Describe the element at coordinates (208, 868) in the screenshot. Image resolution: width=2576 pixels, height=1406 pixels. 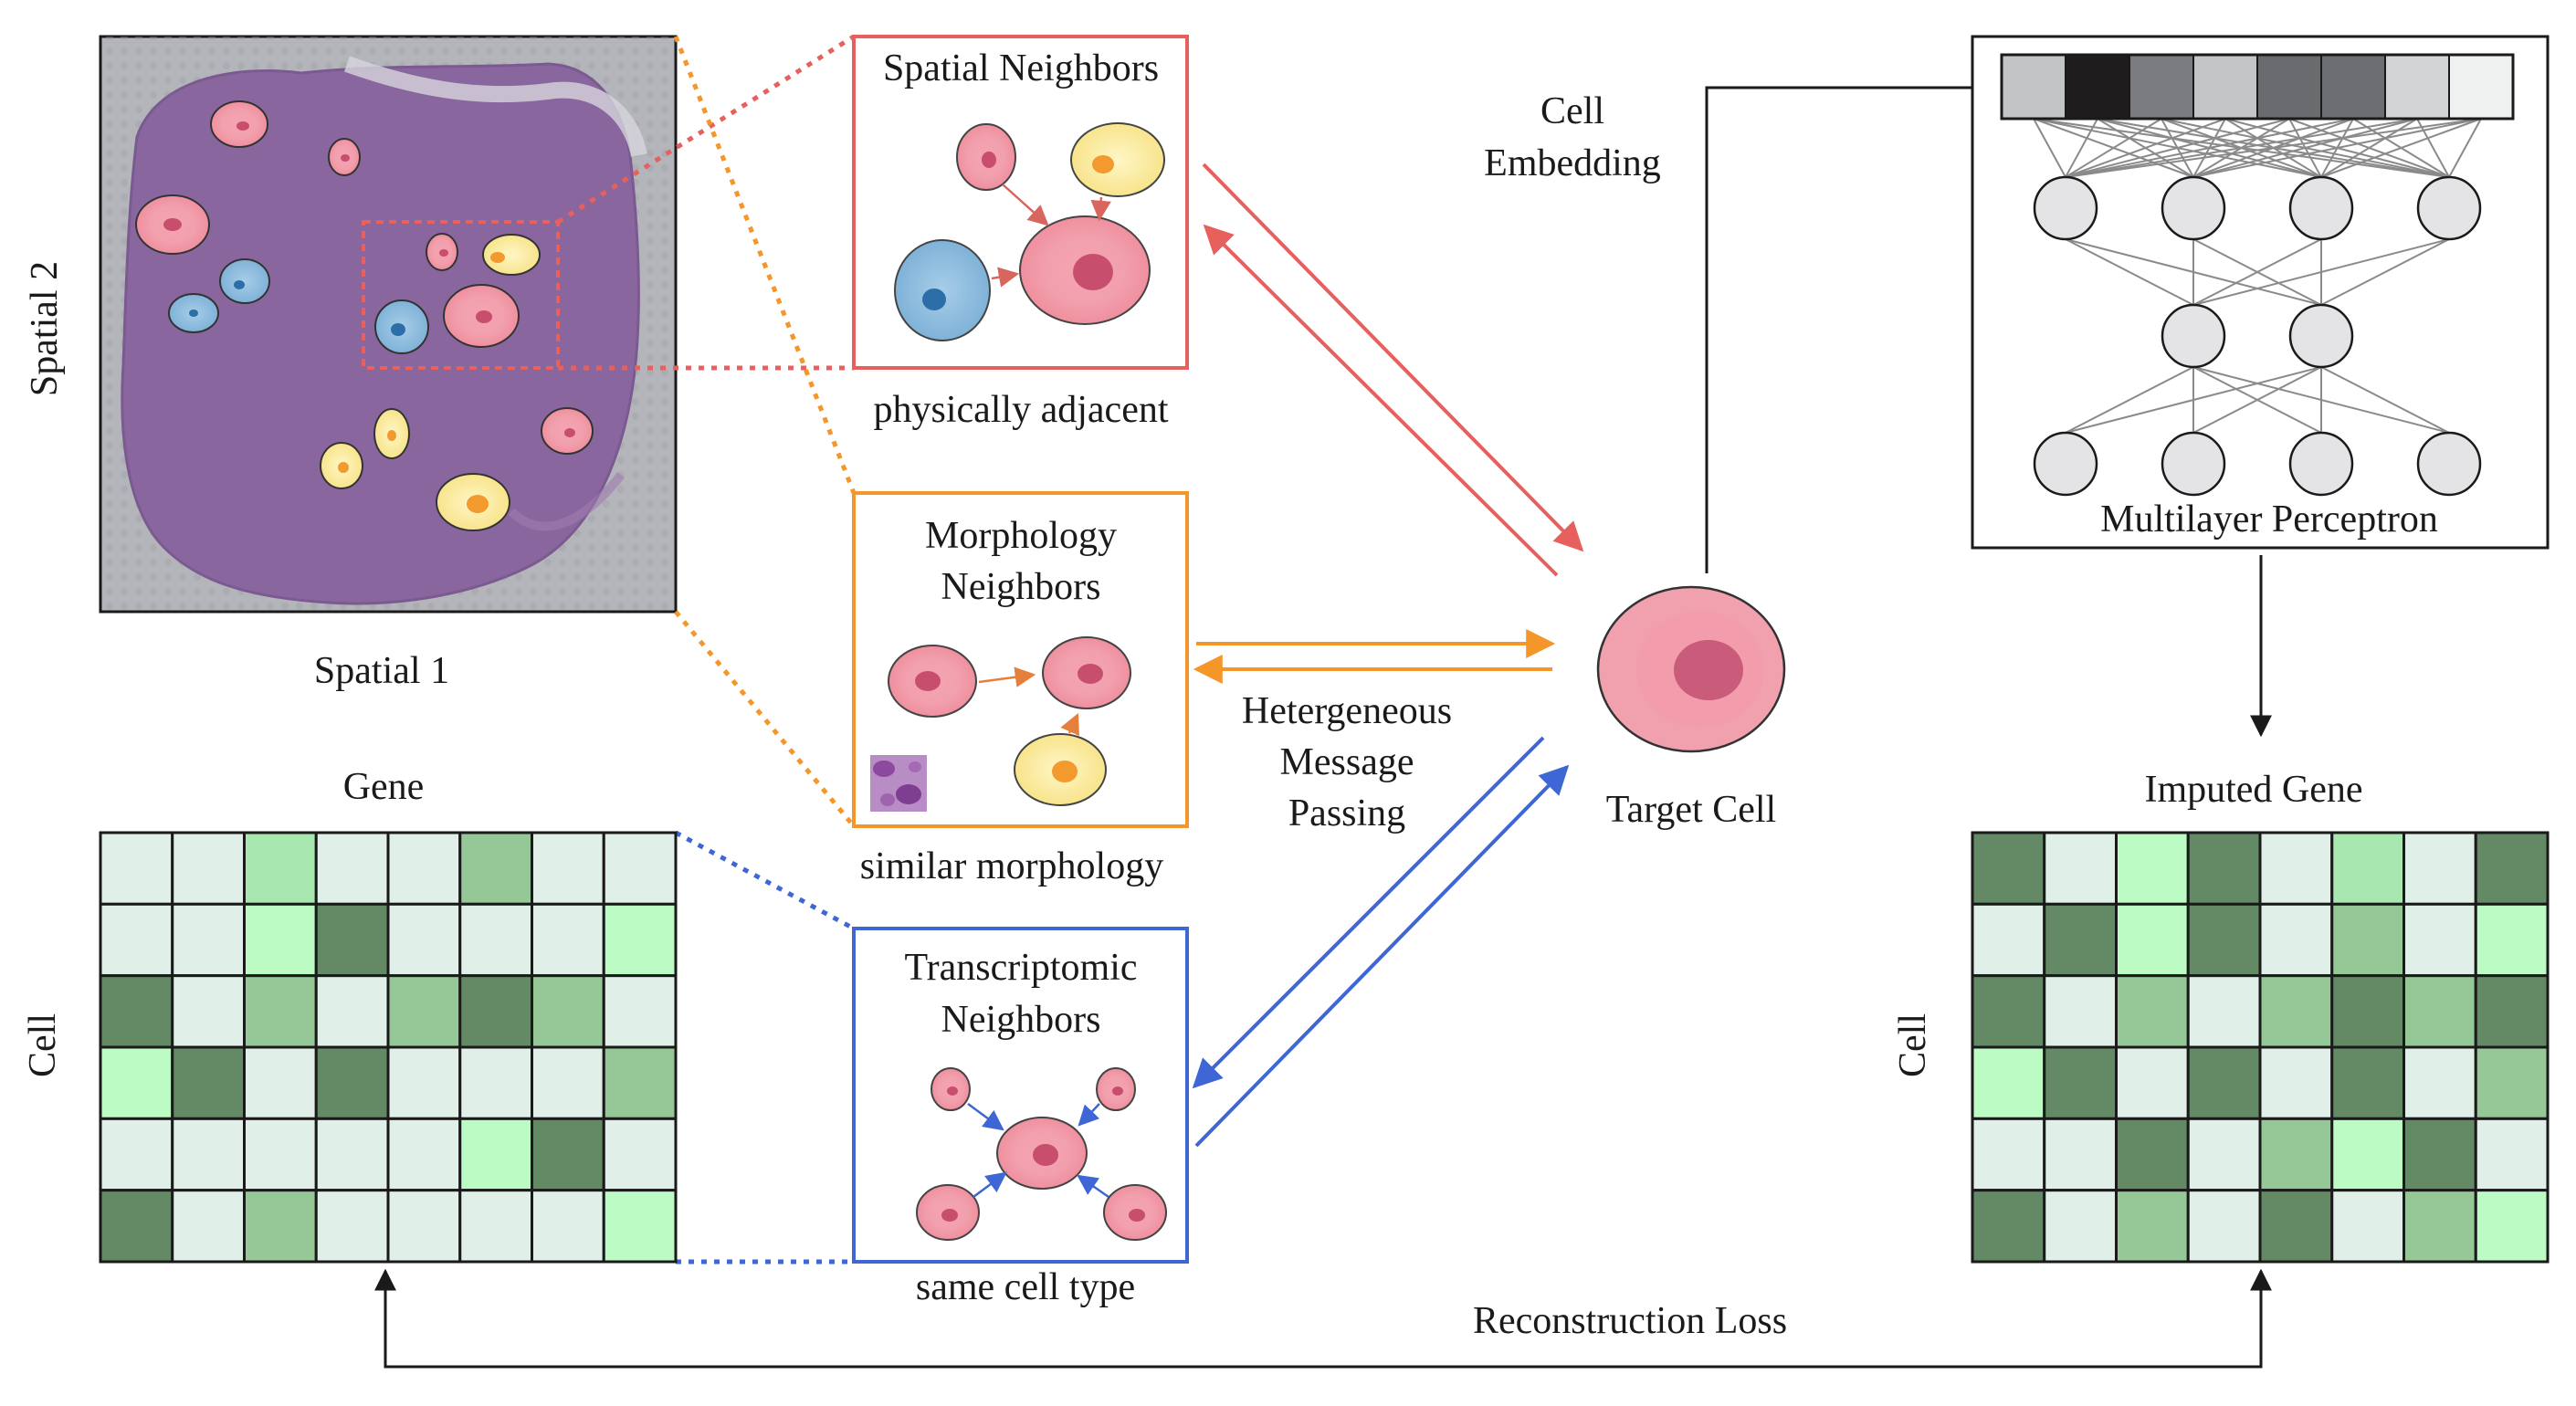
I see `gene-matrix-cell-r0-c1` at that location.